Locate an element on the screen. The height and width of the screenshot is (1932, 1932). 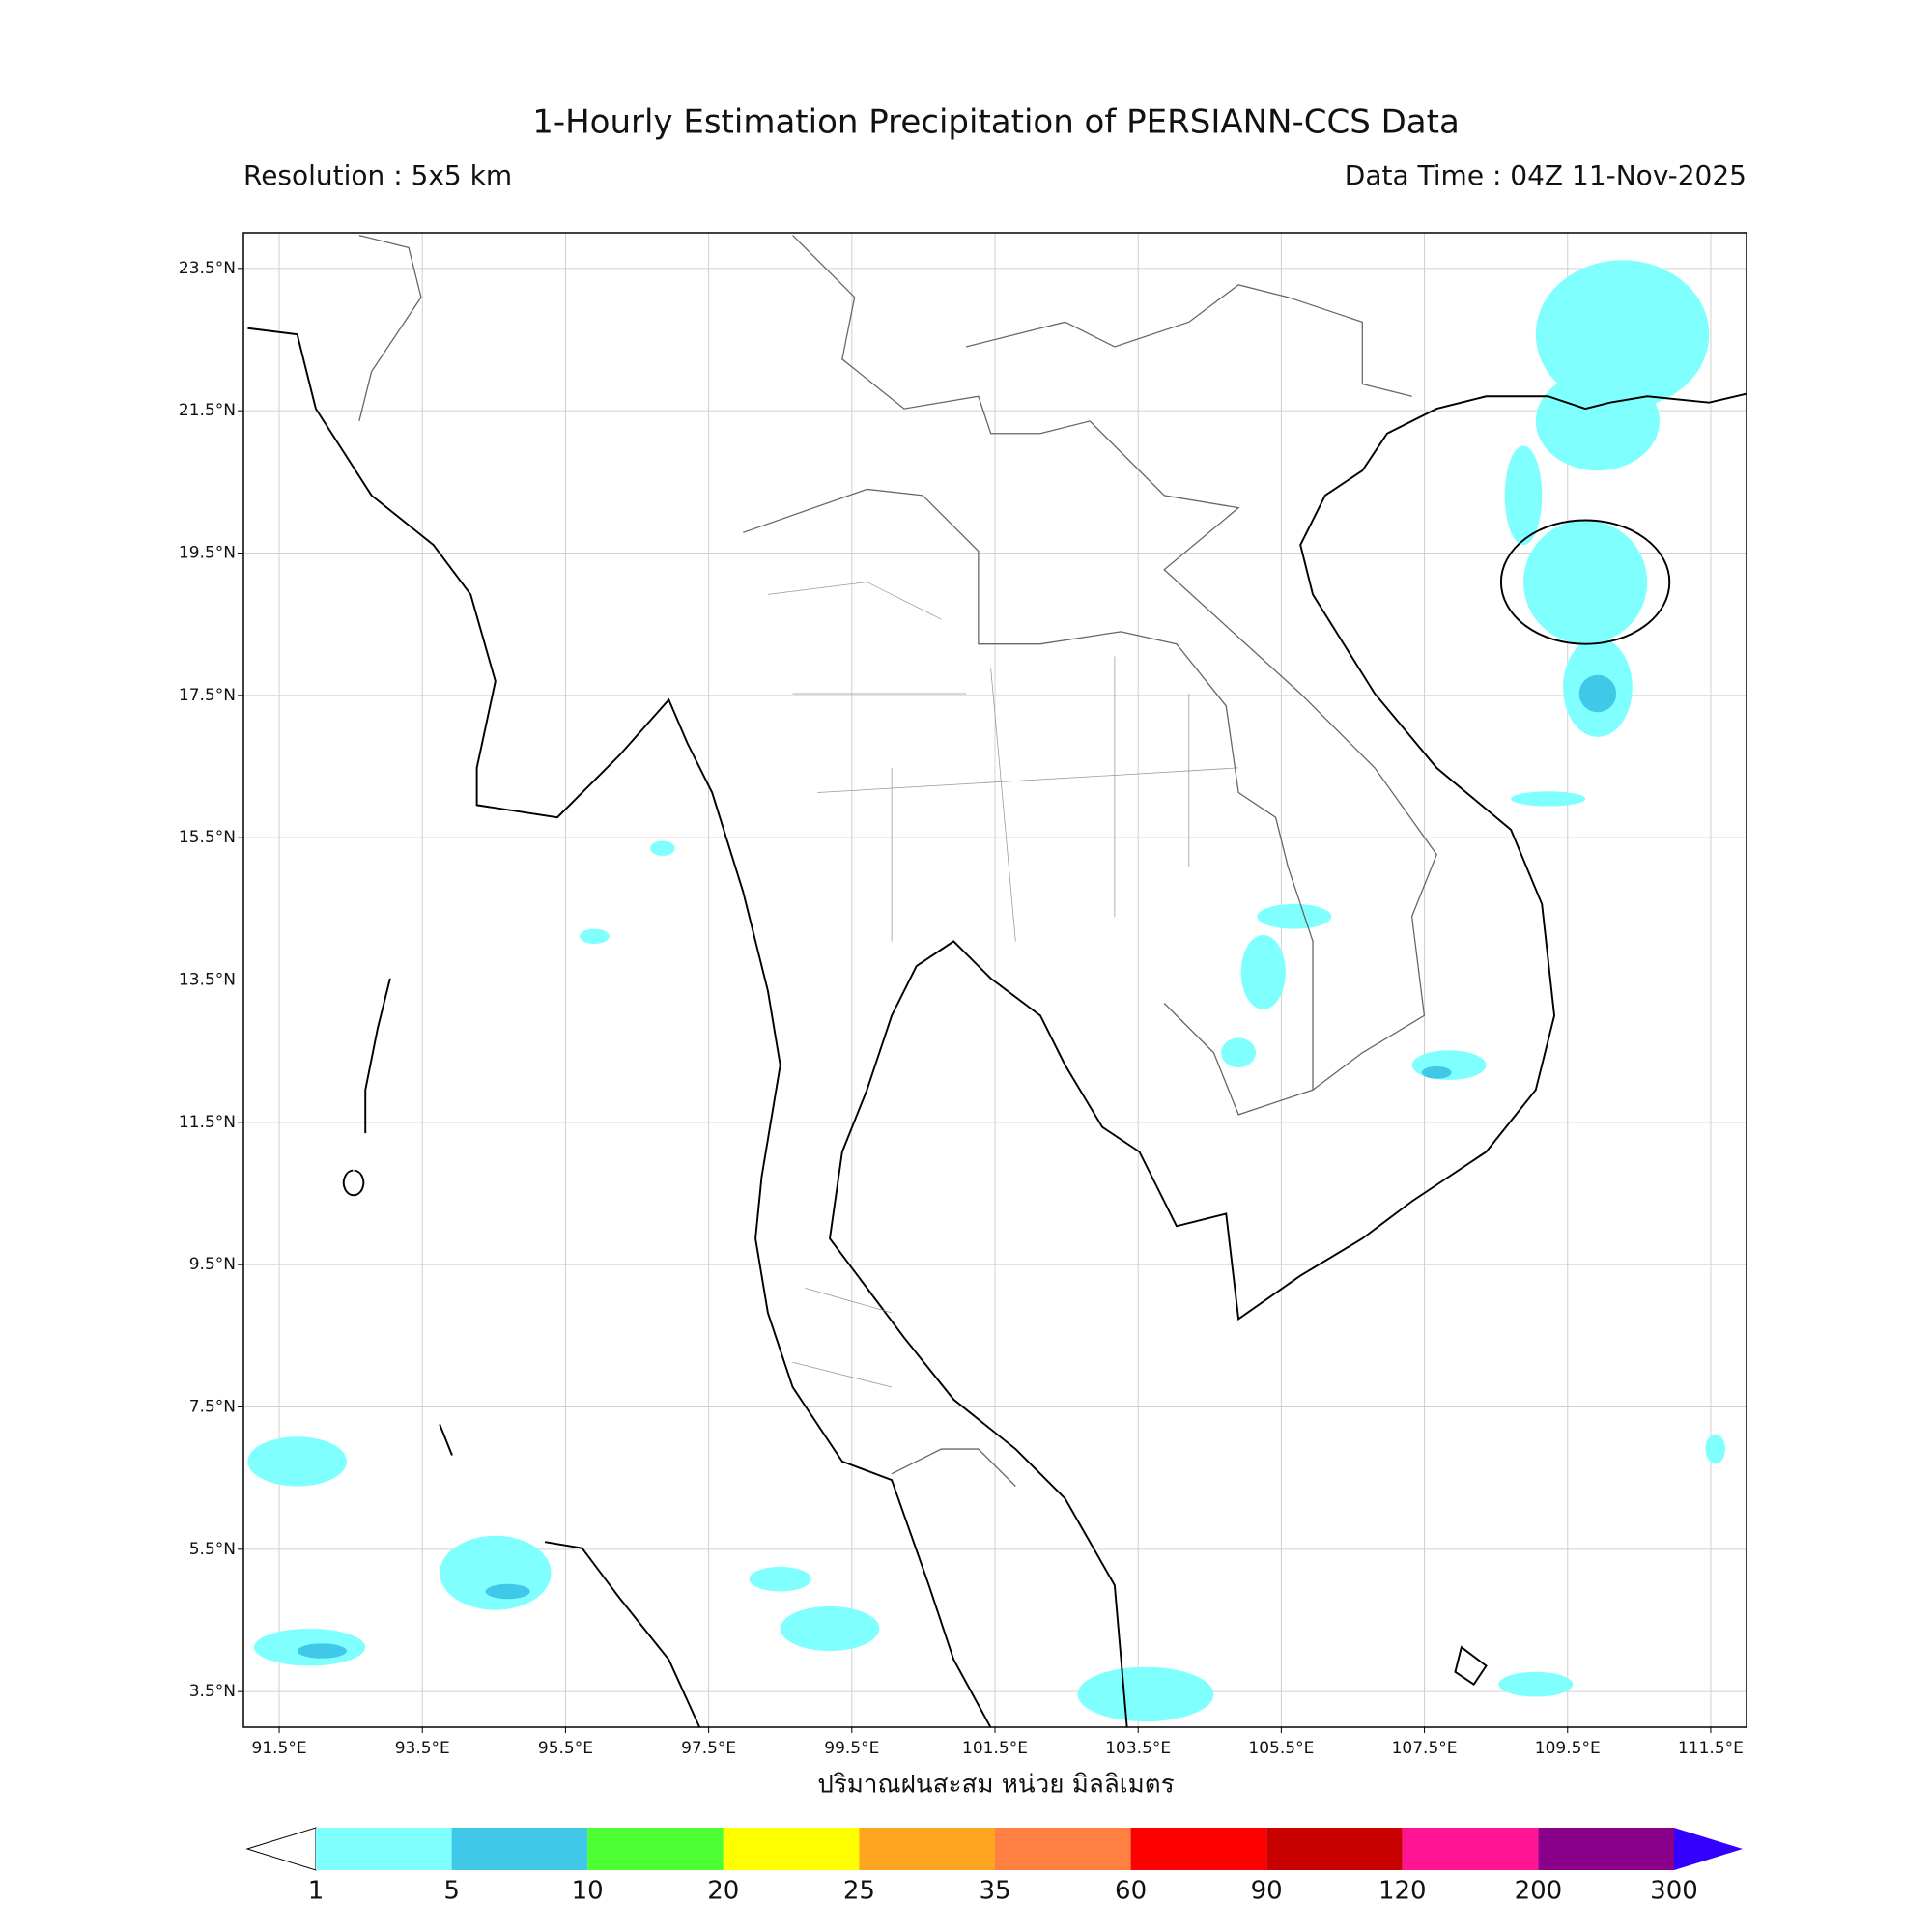
colorbar-label: 1 is located at coordinates (316, 1891).